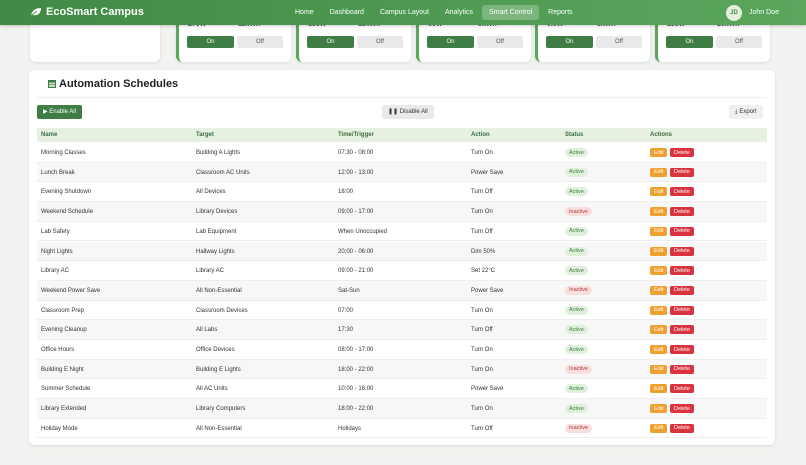 The height and width of the screenshot is (465, 806). I want to click on table-cell: Turn Off, so click(482, 330).